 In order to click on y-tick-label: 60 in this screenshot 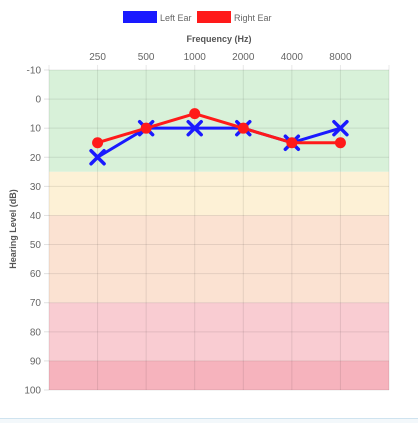, I will do `click(36, 274)`.